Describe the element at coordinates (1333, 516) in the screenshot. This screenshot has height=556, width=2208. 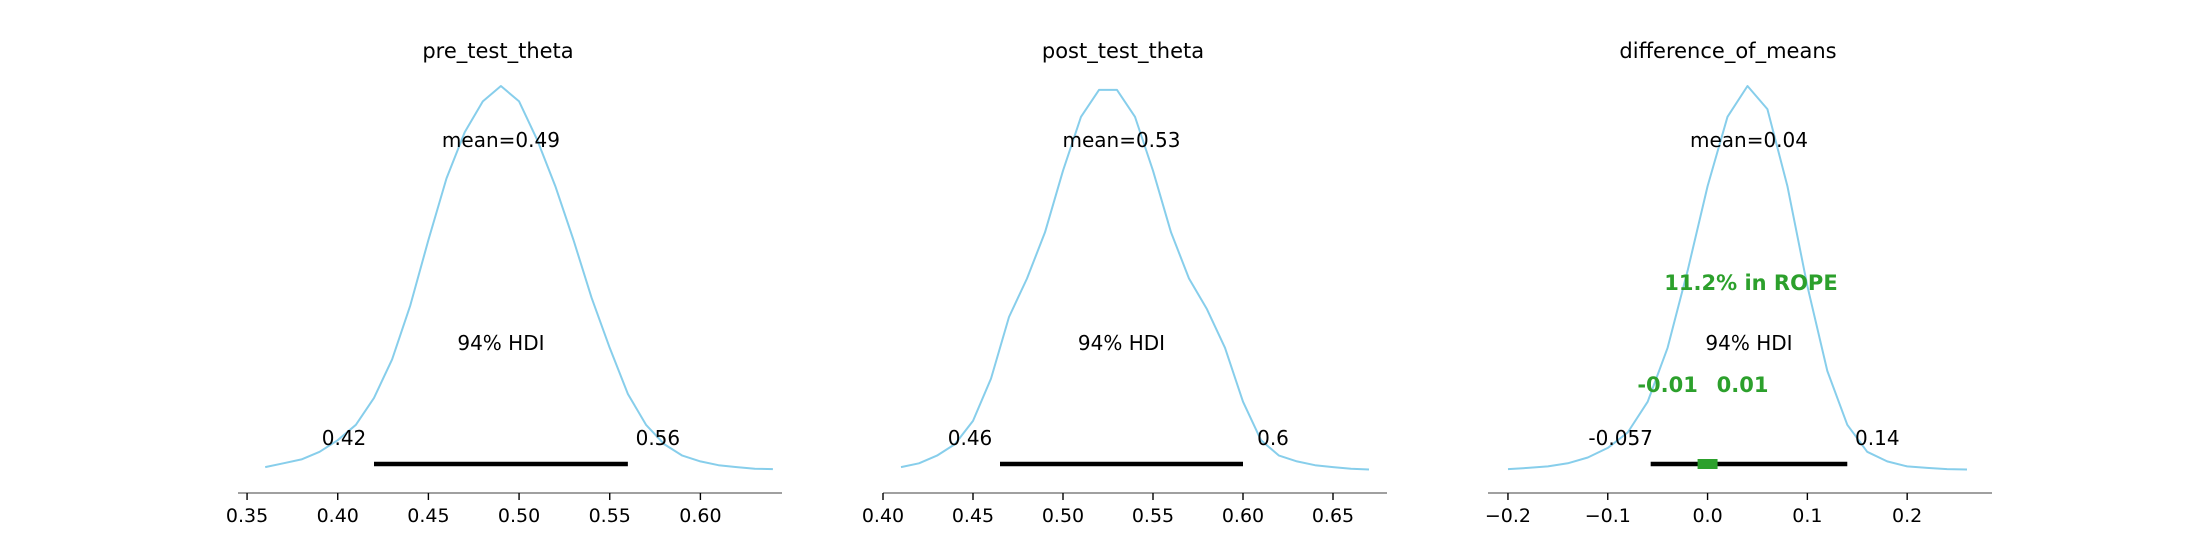
I see `x-tick-label: 0.65` at that location.